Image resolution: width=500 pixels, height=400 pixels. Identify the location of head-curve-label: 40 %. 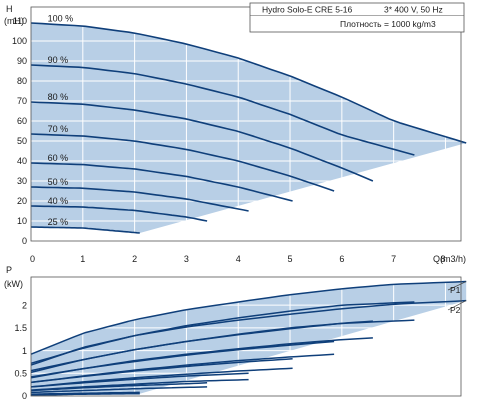
(58, 201).